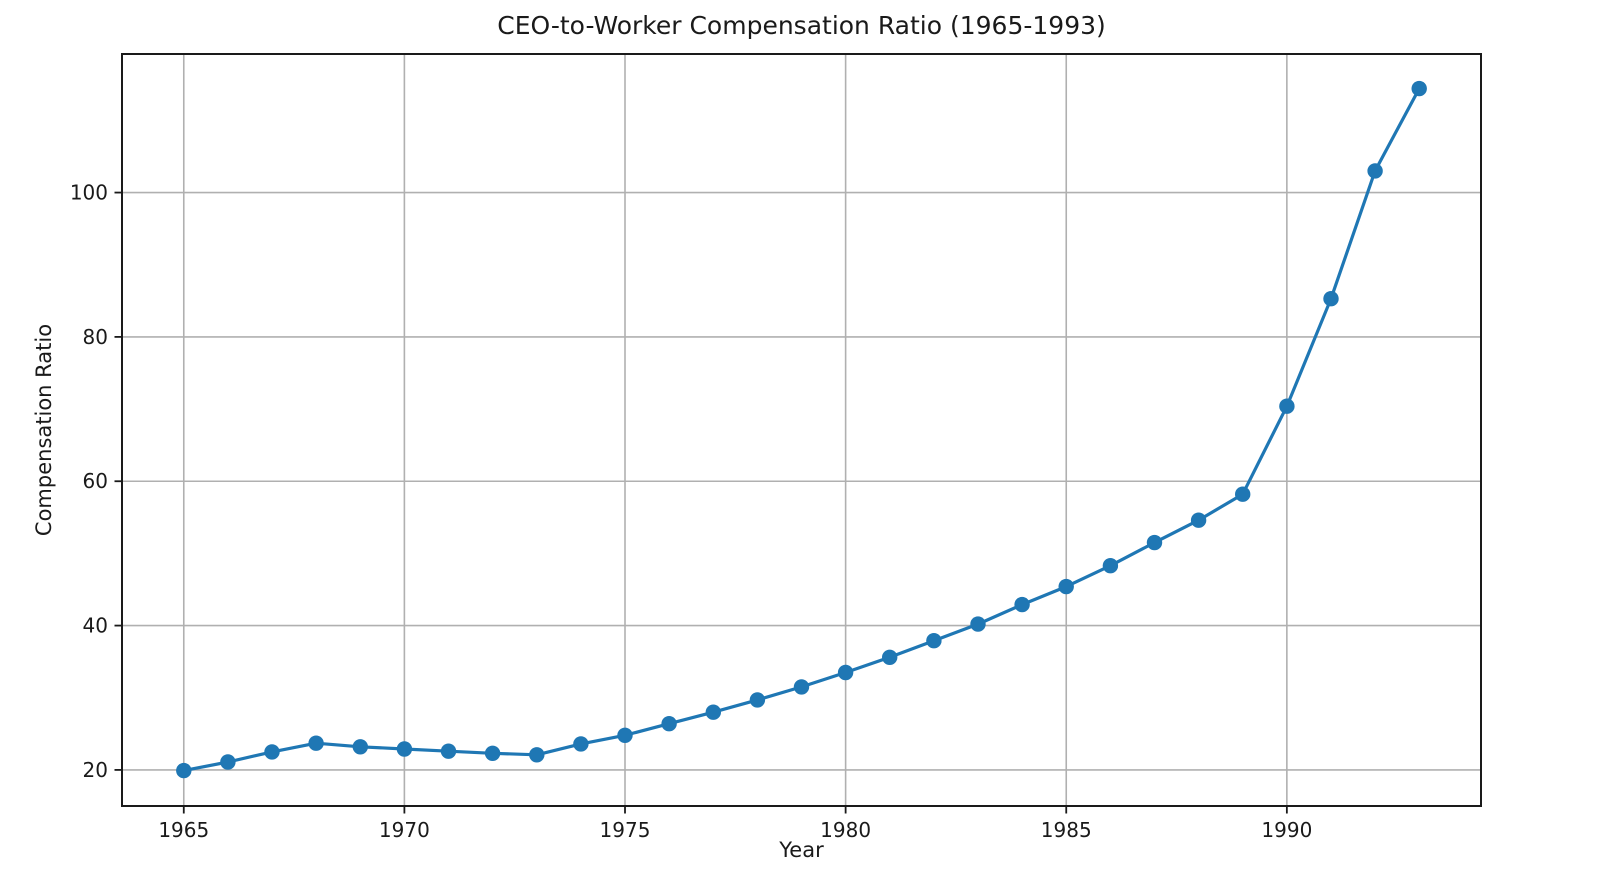 This screenshot has height=888, width=1600. What do you see at coordinates (448, 751) in the screenshot?
I see `data-point-1971` at bounding box center [448, 751].